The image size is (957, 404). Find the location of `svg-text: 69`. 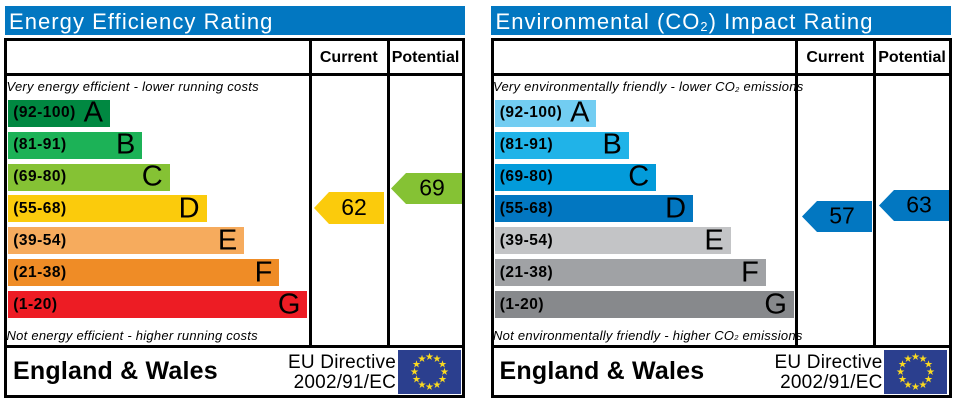

svg-text: 69 is located at coordinates (433, 187).